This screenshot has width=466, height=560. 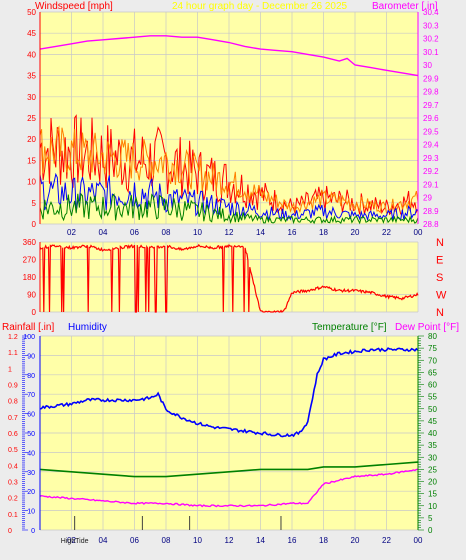 I want to click on x-tick-label: 22, so click(x=386, y=232).